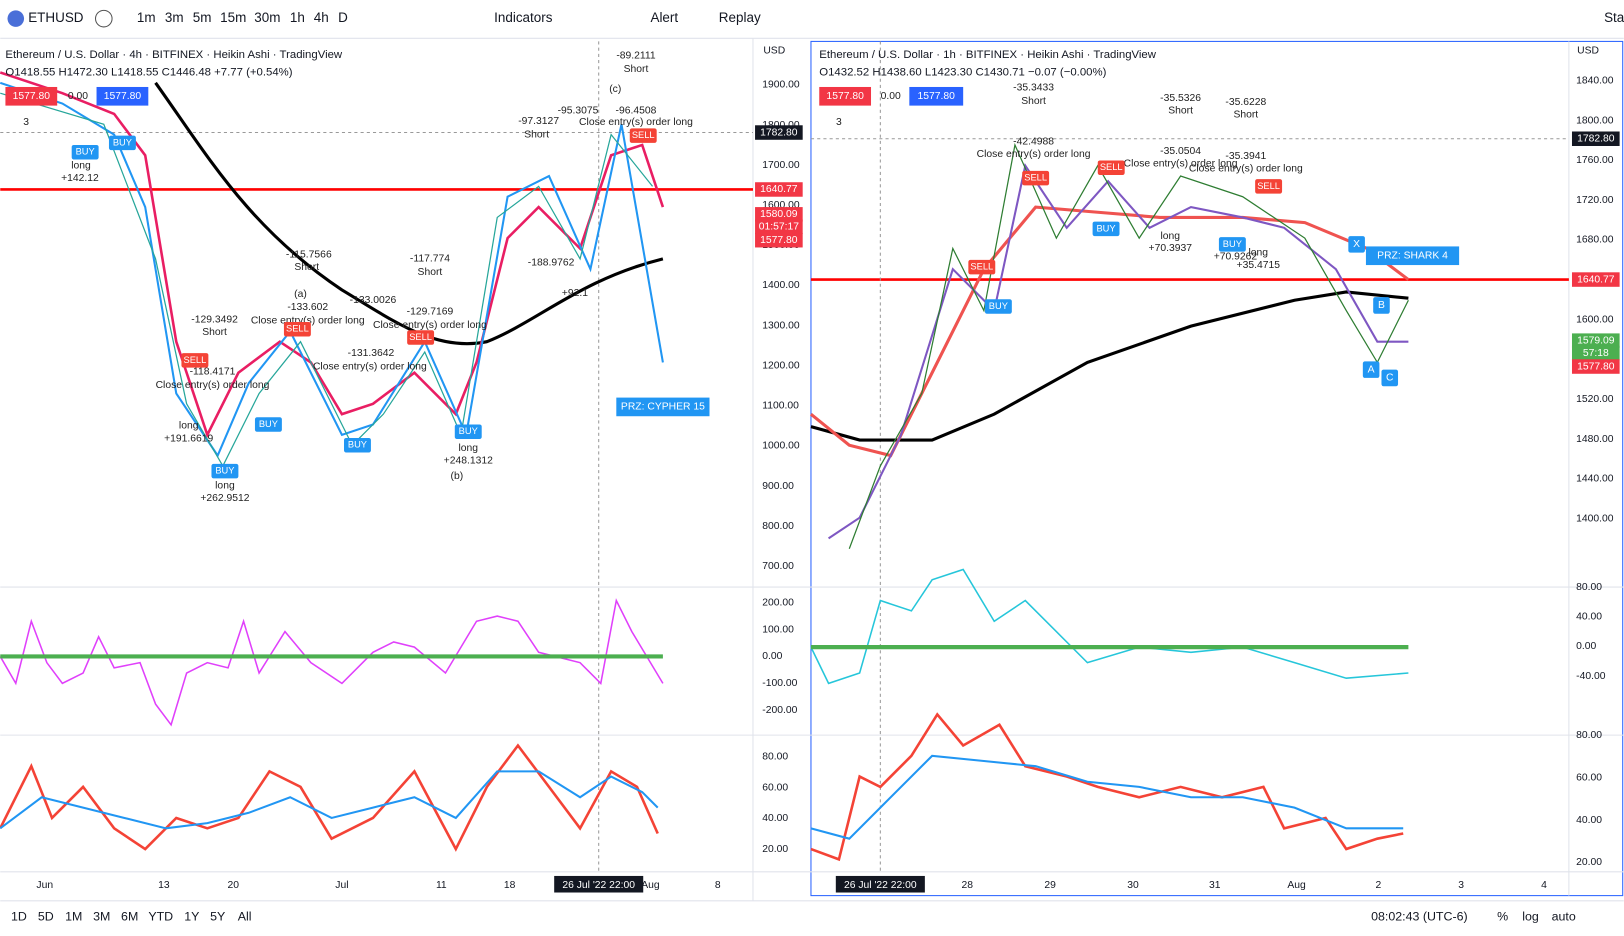  Describe the element at coordinates (775, 849) in the screenshot. I see `axis-label: 20.00` at that location.